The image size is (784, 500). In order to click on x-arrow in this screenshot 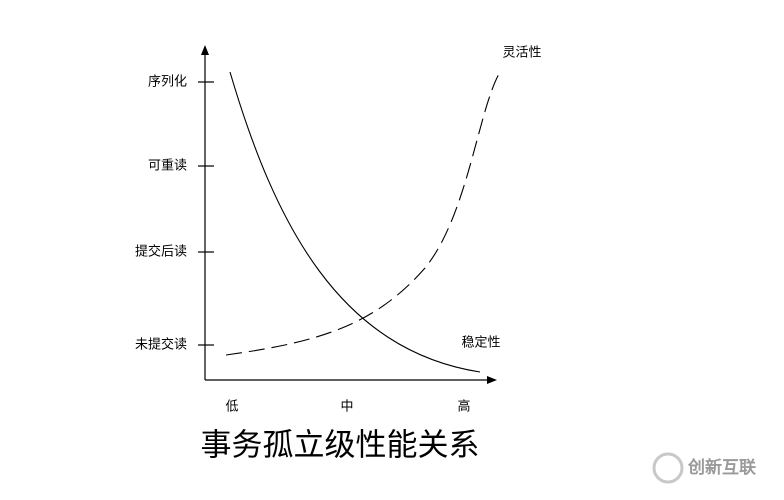, I will do `click(492, 380)`.